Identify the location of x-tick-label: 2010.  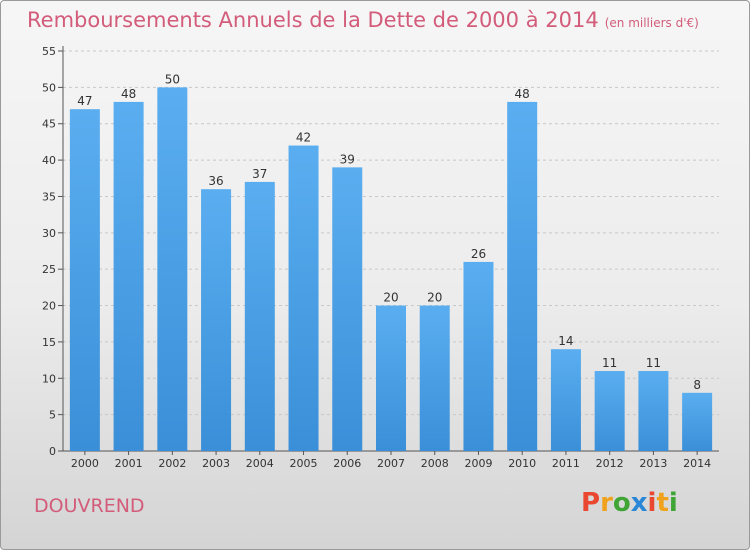
(522, 463).